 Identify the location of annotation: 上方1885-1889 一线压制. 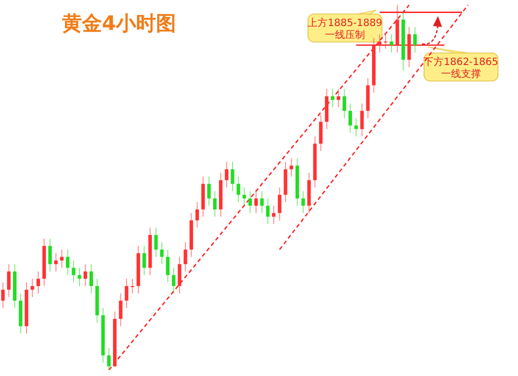
(345, 29).